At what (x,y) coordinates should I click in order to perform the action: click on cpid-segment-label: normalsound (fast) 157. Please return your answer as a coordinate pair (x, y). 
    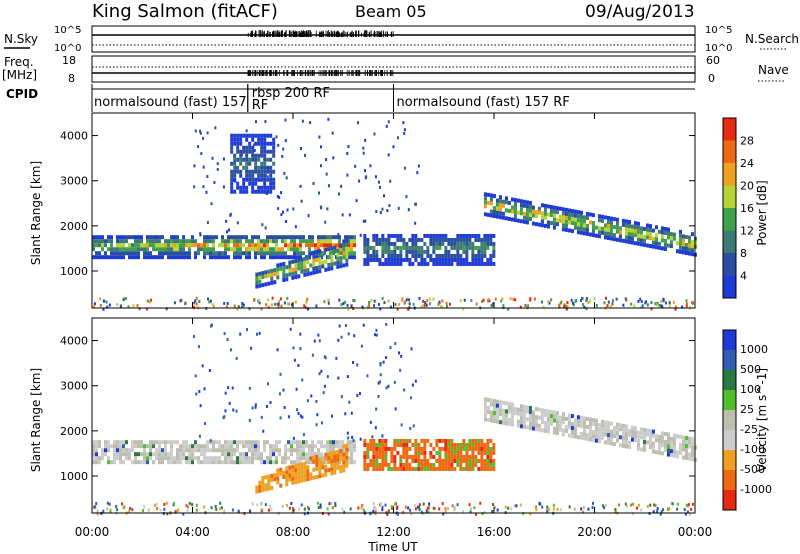
    Looking at the image, I should click on (170, 102).